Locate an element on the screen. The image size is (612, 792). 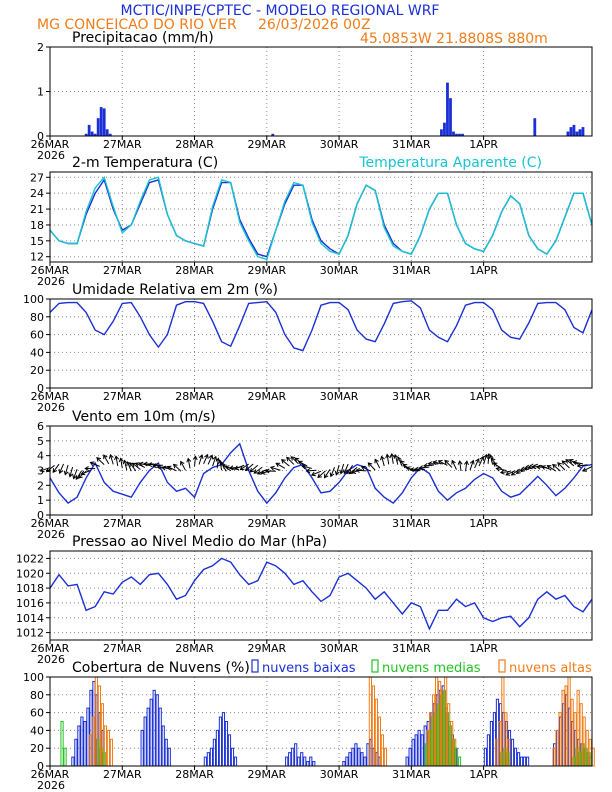
x-tick-label: 1APR is located at coordinates (483, 270).